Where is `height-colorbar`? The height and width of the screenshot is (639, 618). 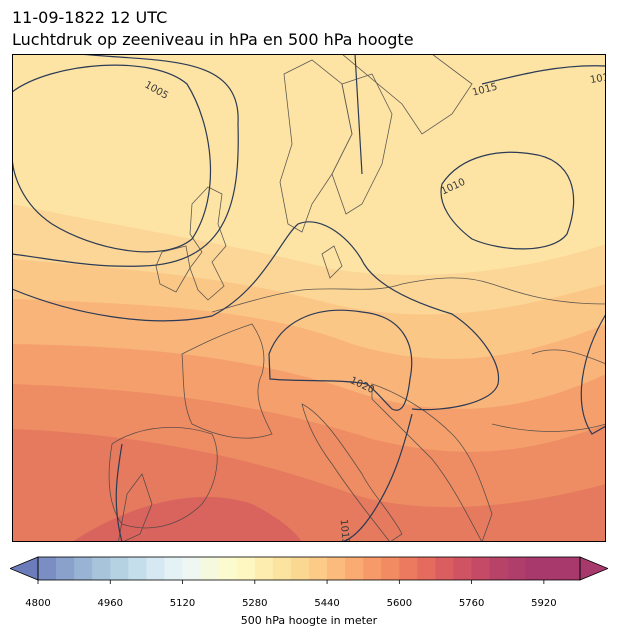
height-colorbar is located at coordinates (309, 570).